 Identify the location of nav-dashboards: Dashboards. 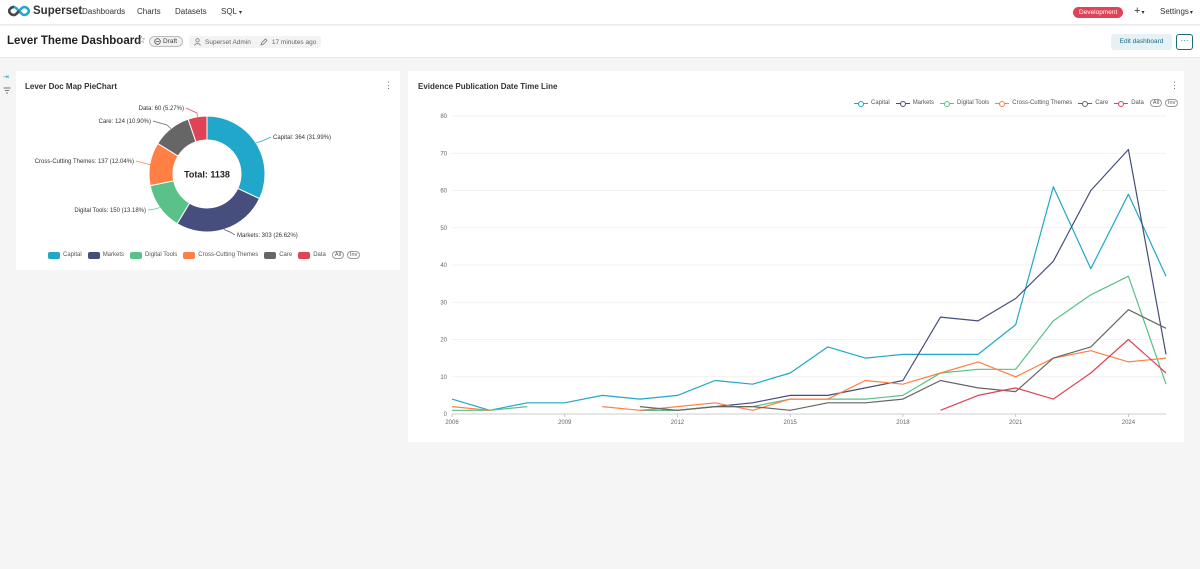
(104, 11).